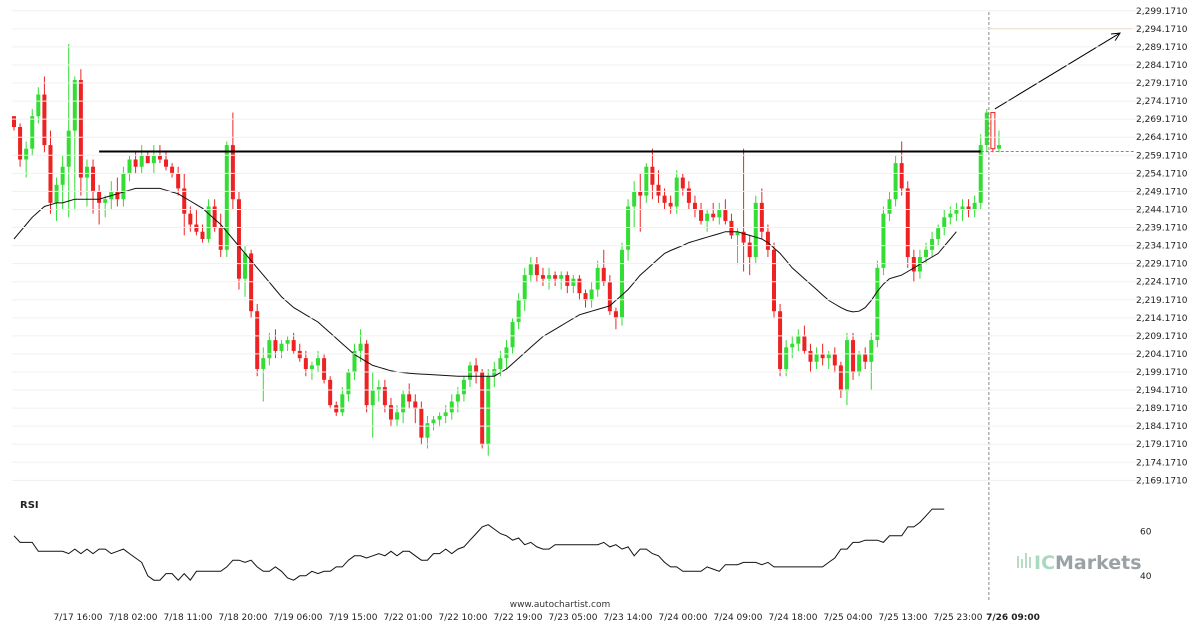 The width and height of the screenshot is (1200, 634). What do you see at coordinates (1162, 373) in the screenshot?
I see `y-tick-label: 2,199.1710` at bounding box center [1162, 373].